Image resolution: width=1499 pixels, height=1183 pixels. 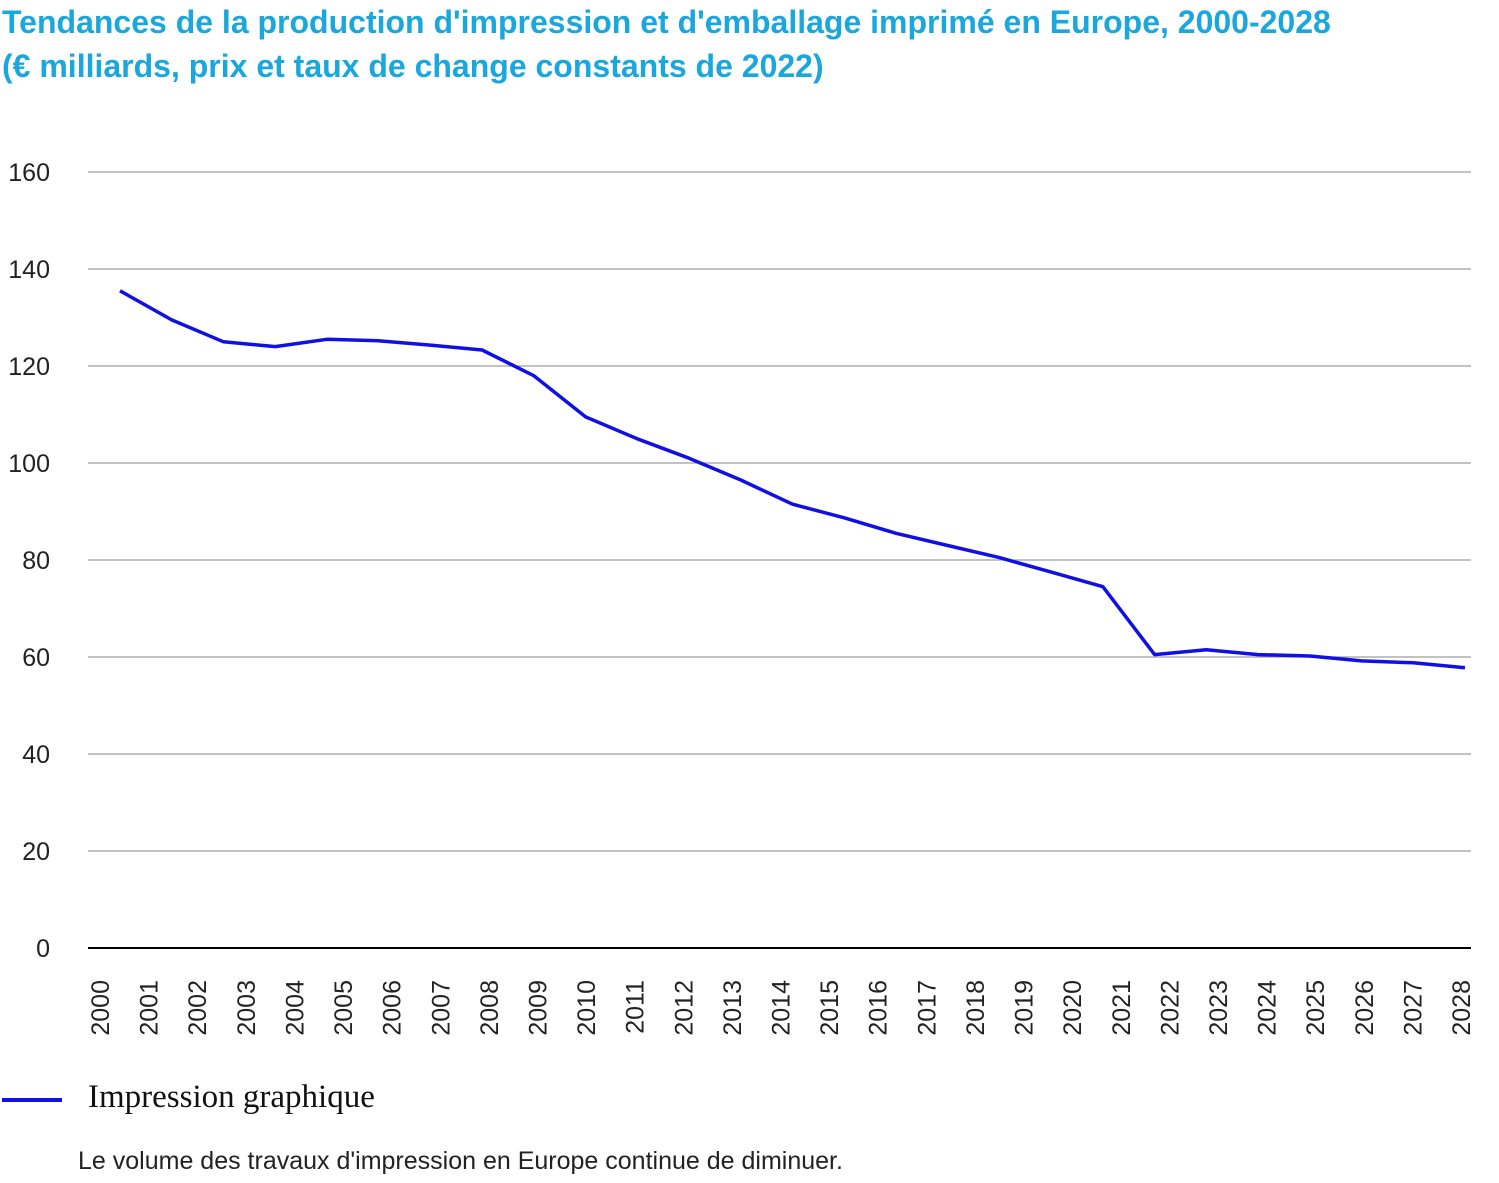 I want to click on x-tick-label: 2022, so click(x=1170, y=1008).